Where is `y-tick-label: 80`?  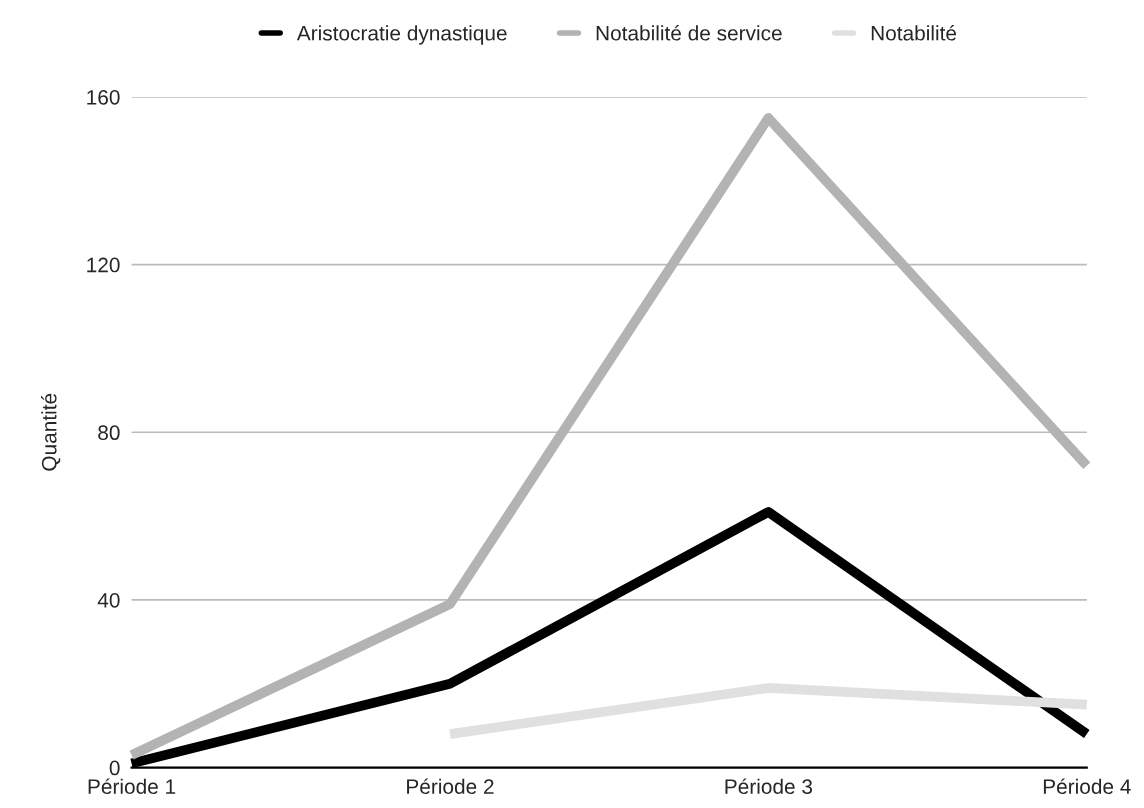 y-tick-label: 80 is located at coordinates (109, 433).